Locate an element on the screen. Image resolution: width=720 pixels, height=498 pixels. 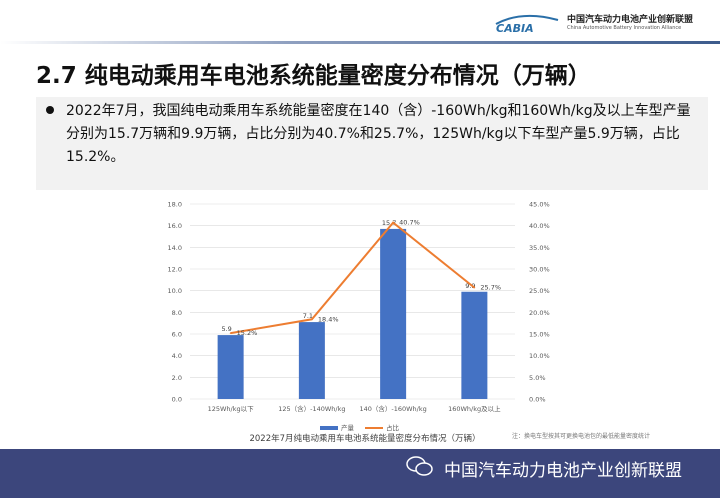
y2-tick-label: 10.0% is located at coordinates (539, 356).